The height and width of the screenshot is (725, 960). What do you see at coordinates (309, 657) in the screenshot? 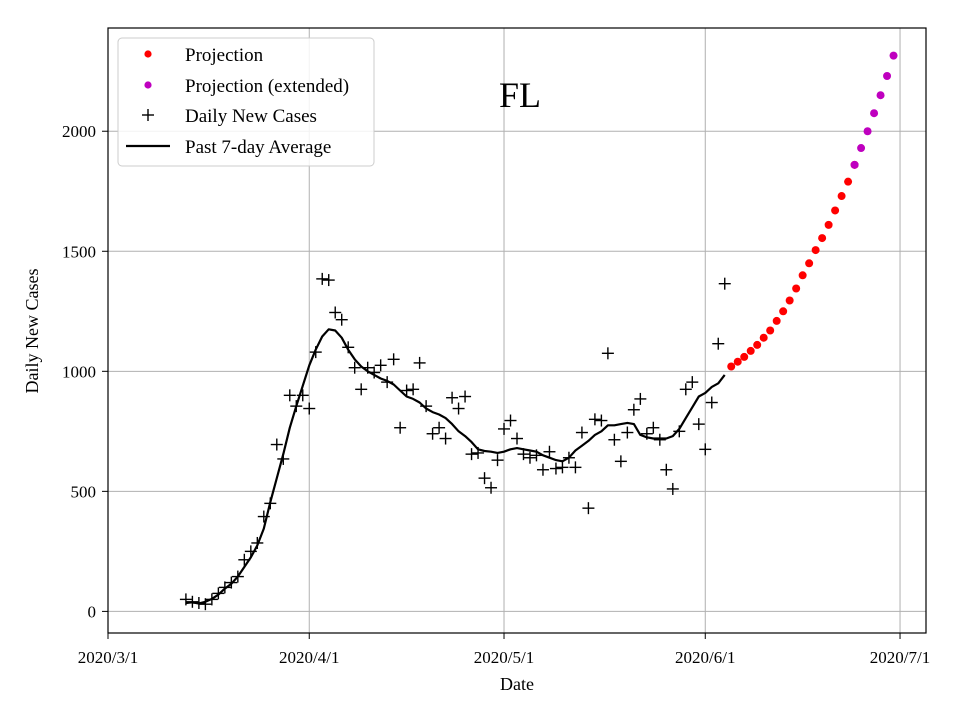
I see `x-tick-label: 2020/4/1` at bounding box center [309, 657].